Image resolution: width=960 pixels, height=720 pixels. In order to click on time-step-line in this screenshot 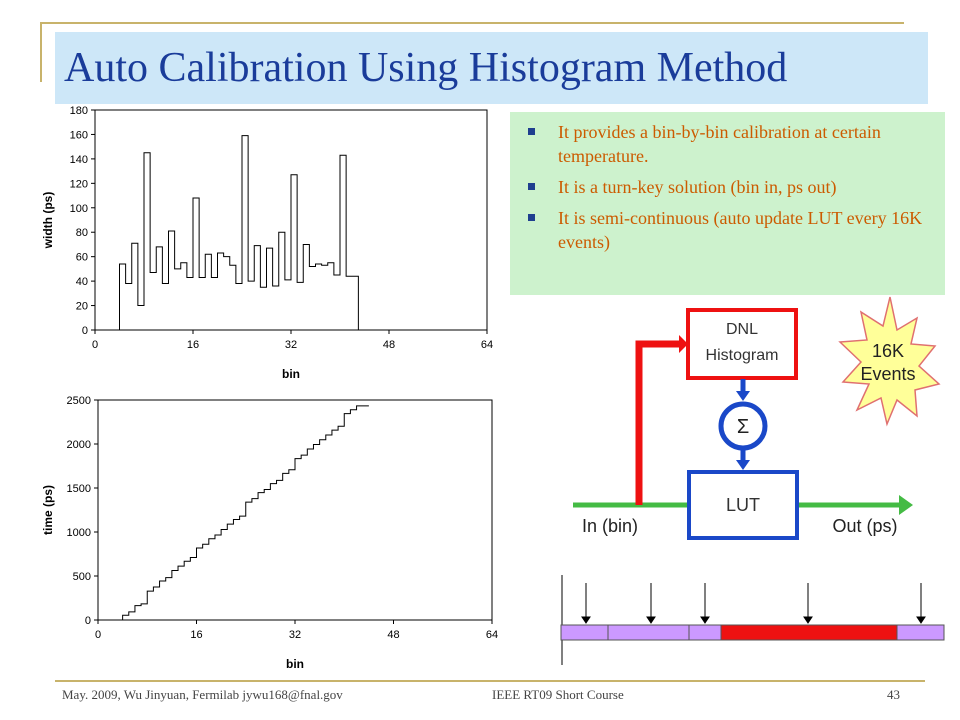, I will do `click(233, 513)`.